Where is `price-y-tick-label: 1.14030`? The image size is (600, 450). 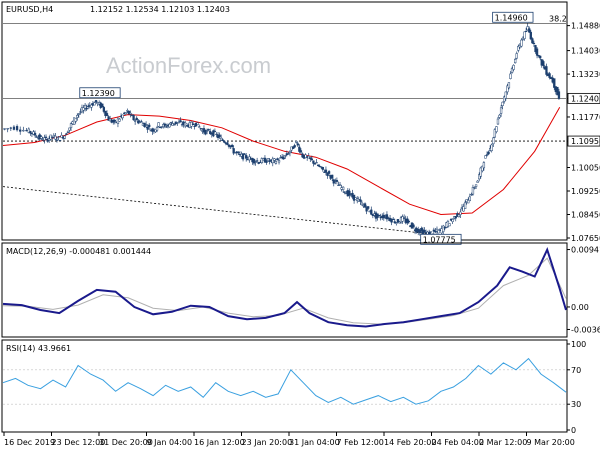
price-y-tick-label: 1.14030 is located at coordinates (585, 51).